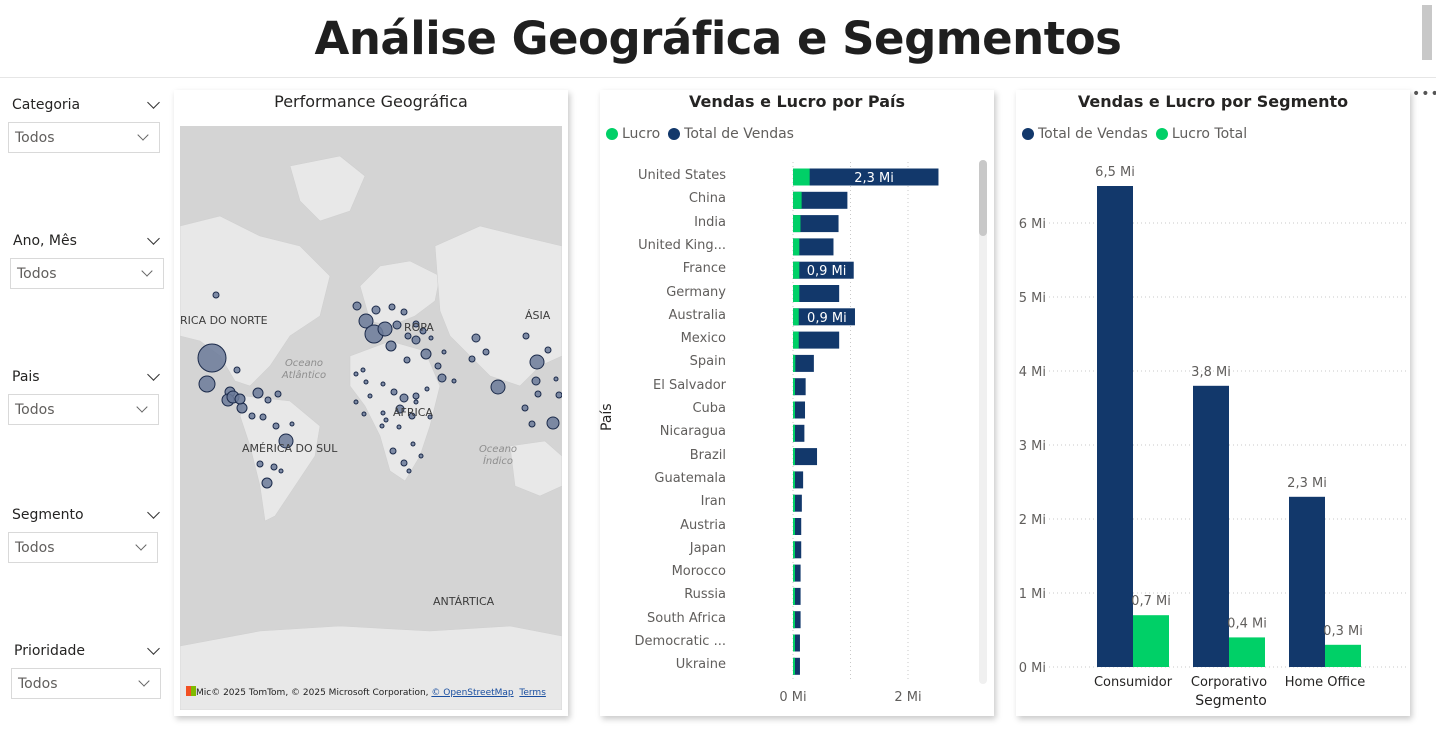 The image size is (1436, 741). I want to click on legend-item-lucro: Lucro Total, so click(1201, 134).